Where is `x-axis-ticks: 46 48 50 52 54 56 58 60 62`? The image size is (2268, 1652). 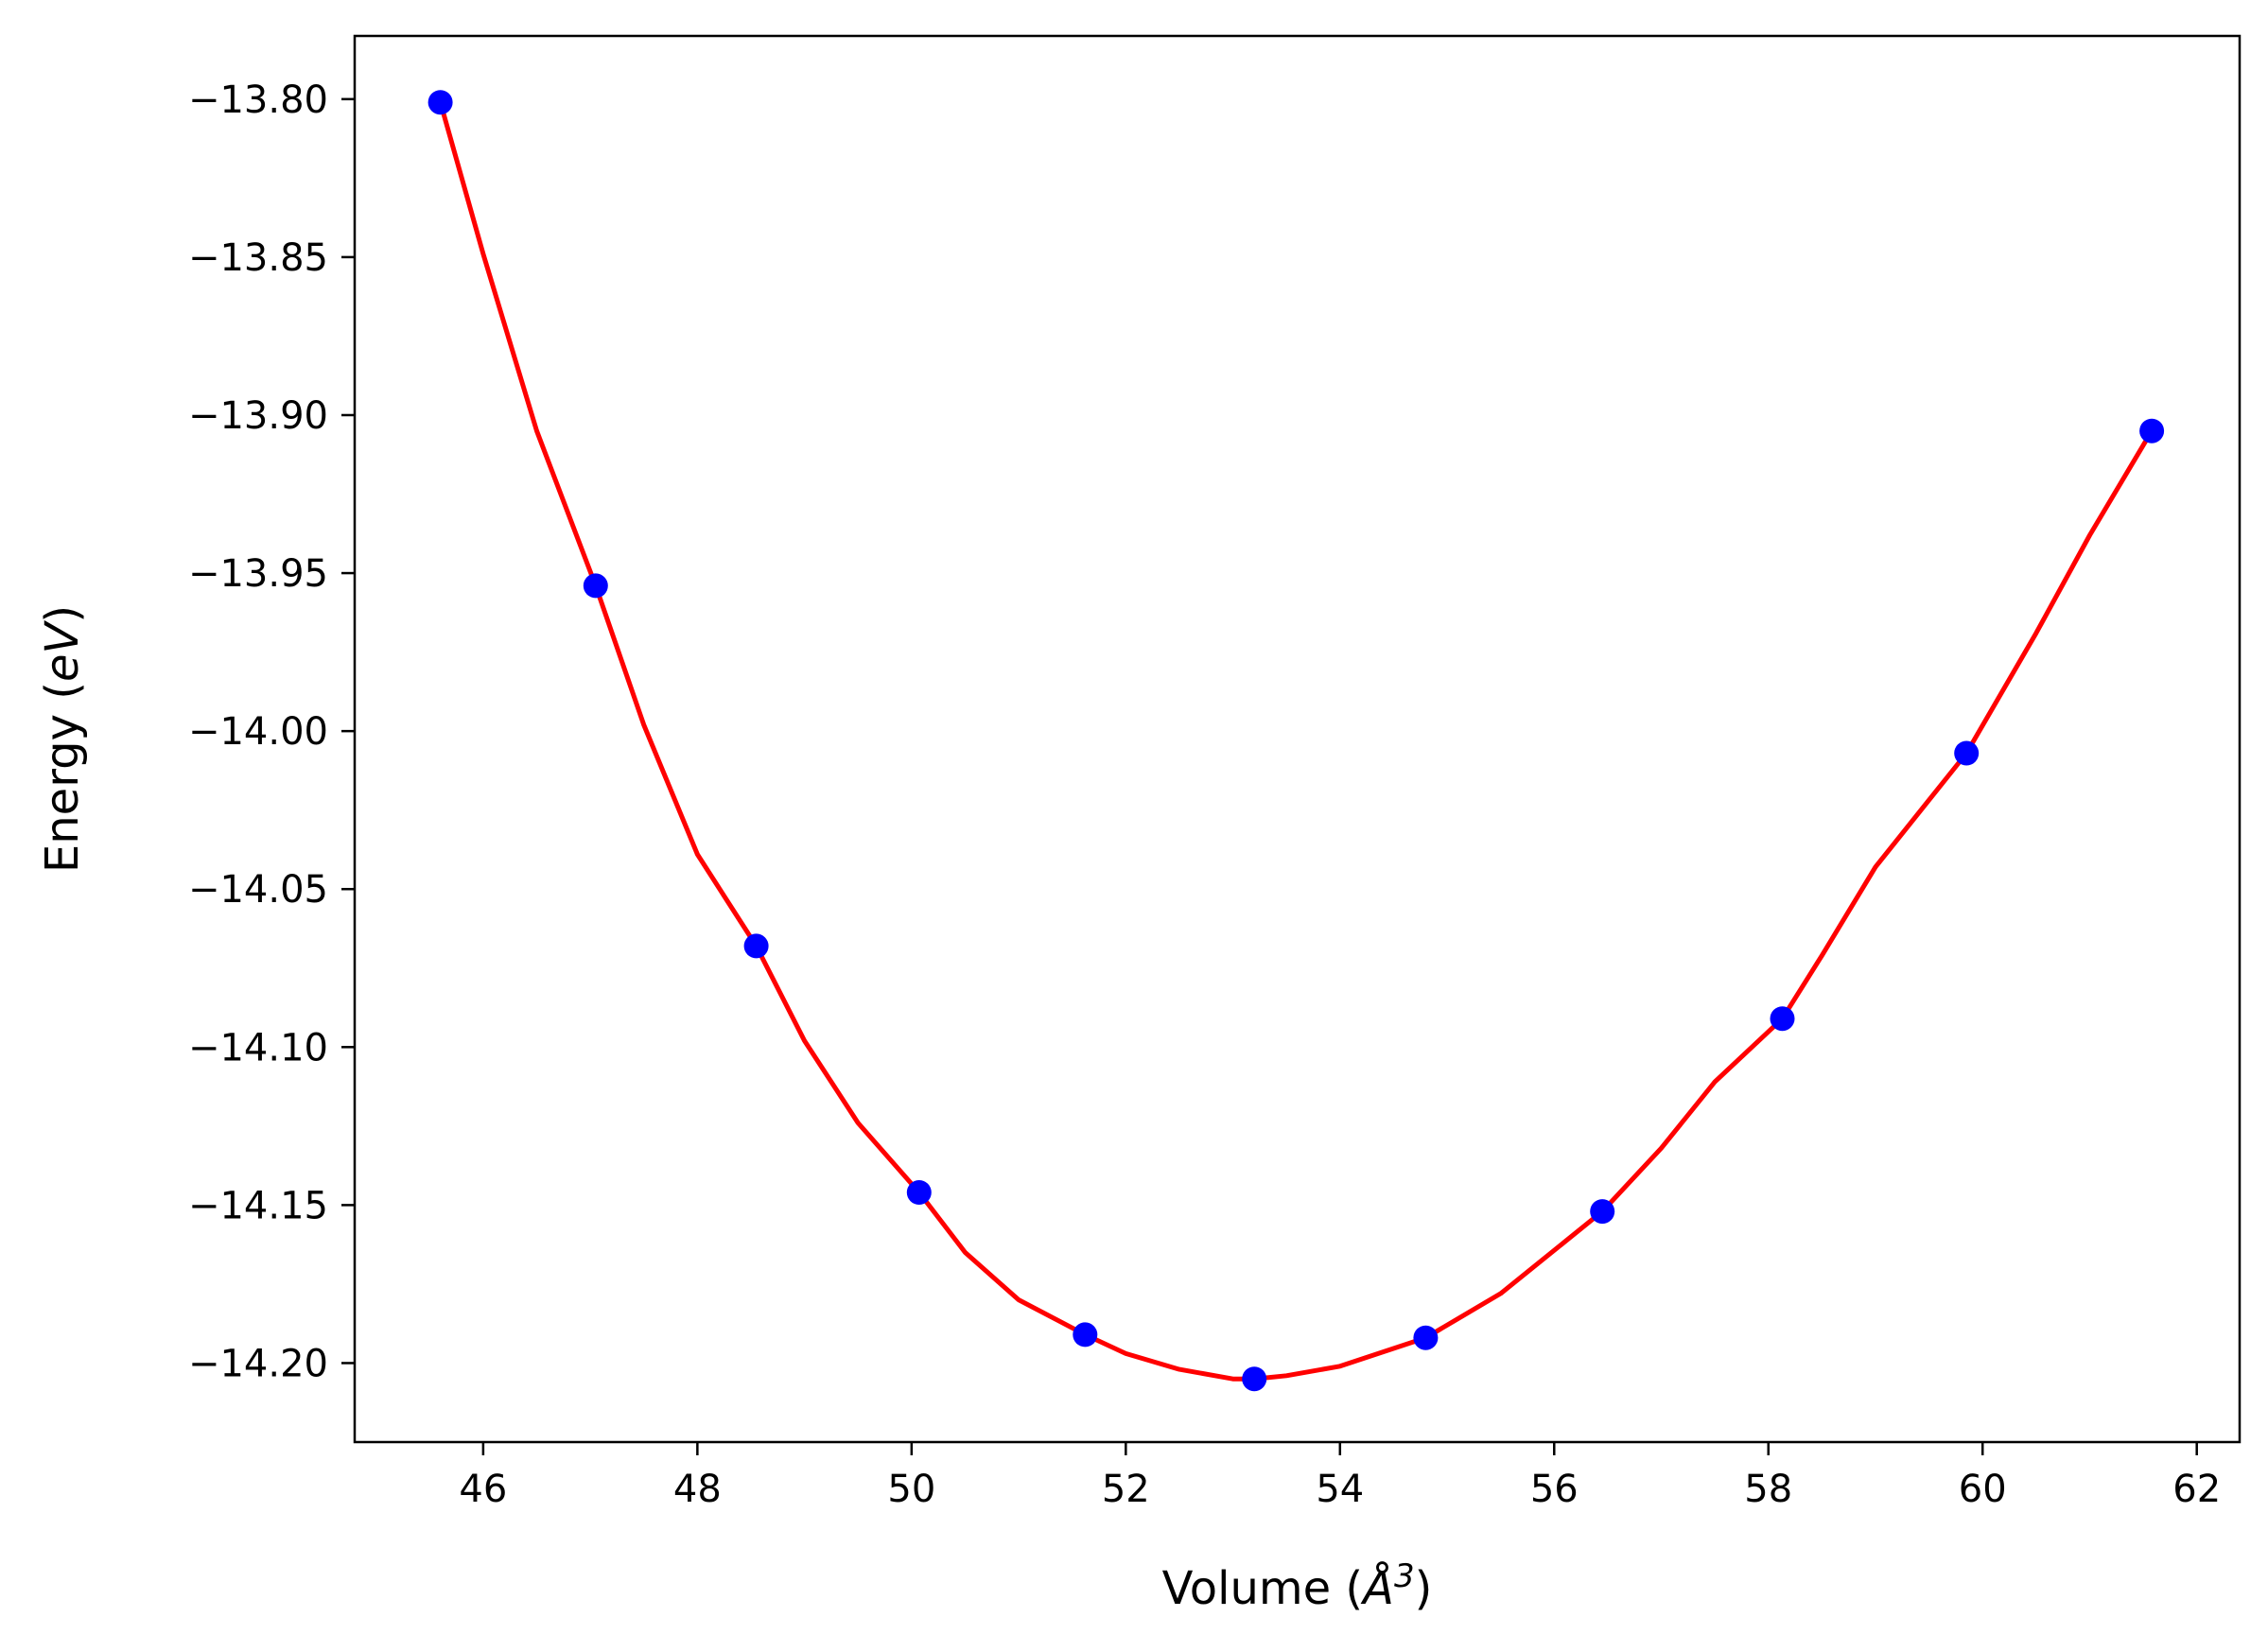
x-axis-ticks: 46 48 50 52 54 56 58 60 62 is located at coordinates (1340, 1476).